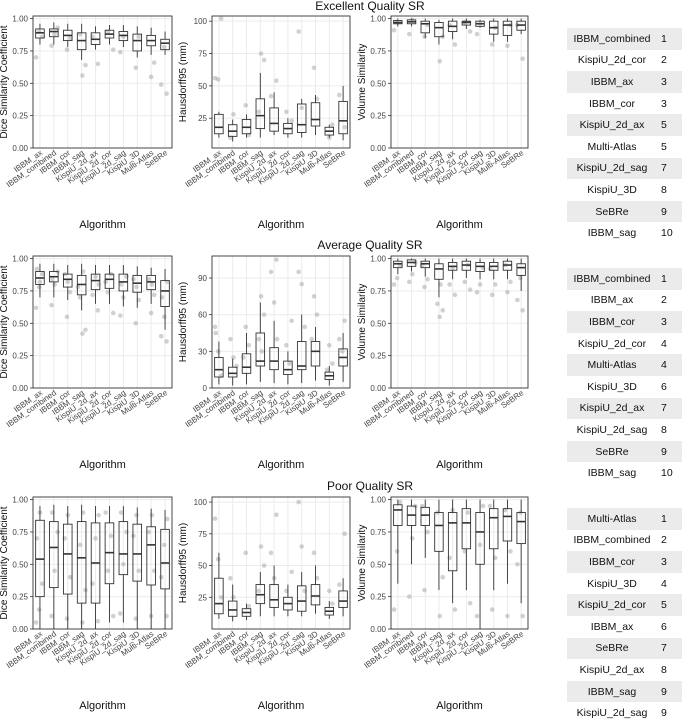  I want to click on ranking-algorithm: KispiU_3D, so click(612, 386).